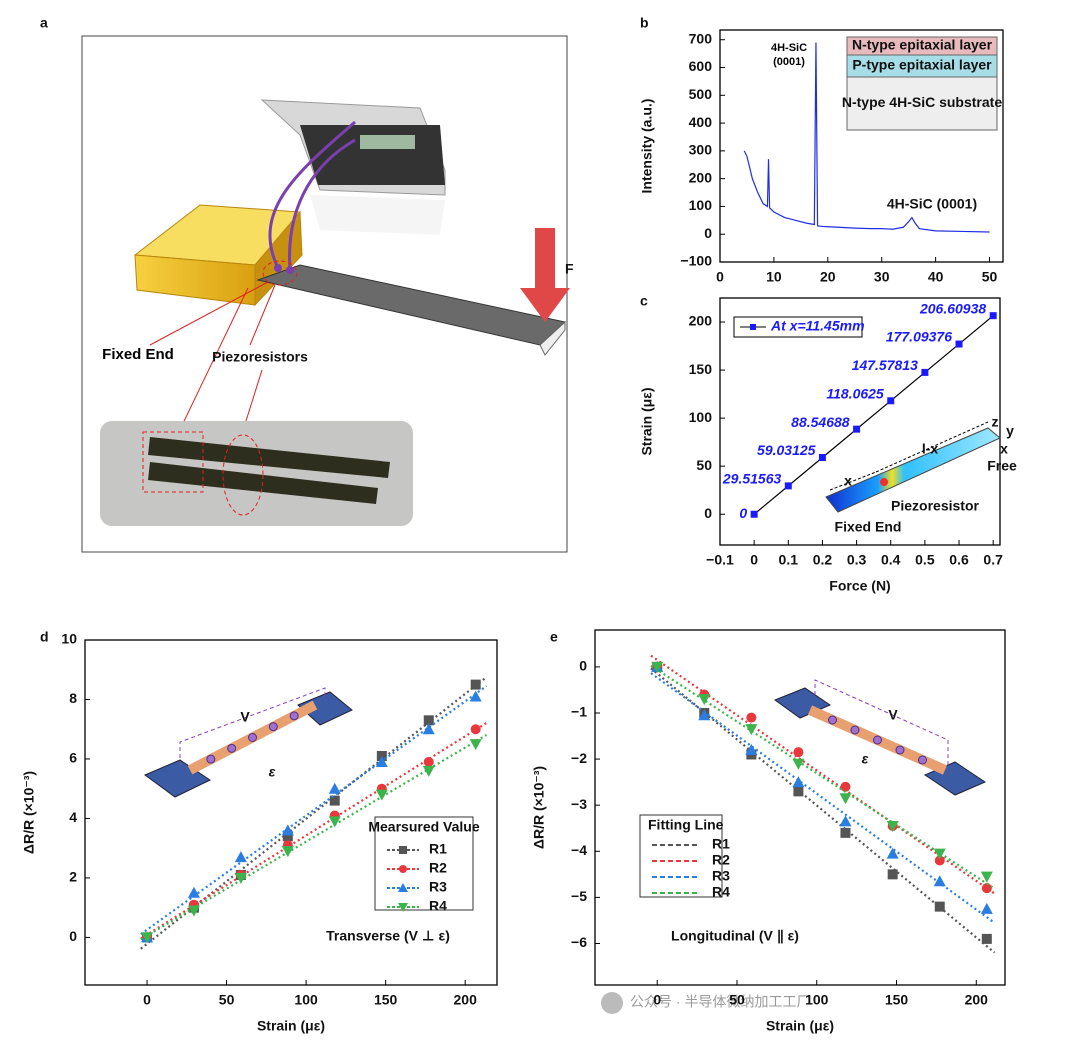 The width and height of the screenshot is (1080, 1046). Describe the element at coordinates (735, 936) in the screenshot. I see `annotation: Longitudinal (V ∥ ε)` at that location.